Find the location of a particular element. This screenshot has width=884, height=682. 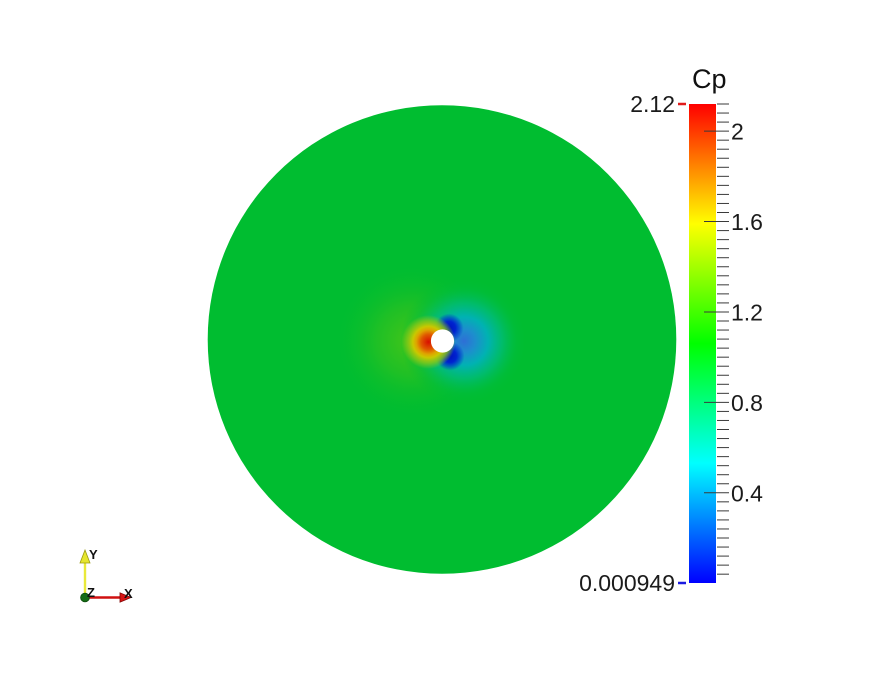

colorbar-title: Cp is located at coordinates (709, 79).